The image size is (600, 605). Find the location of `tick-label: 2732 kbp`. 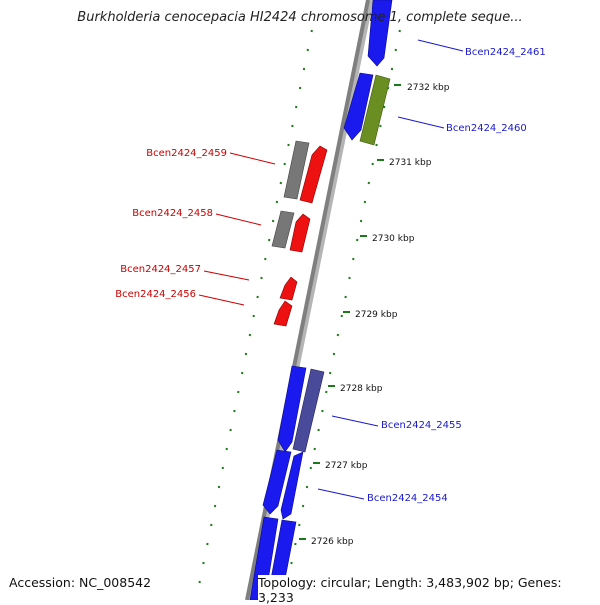

tick-label: 2732 kbp is located at coordinates (428, 88).